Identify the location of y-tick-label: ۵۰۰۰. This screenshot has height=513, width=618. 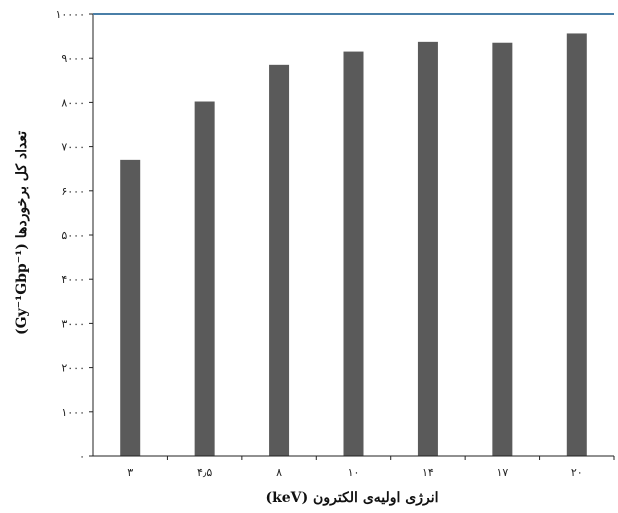
(73, 235).